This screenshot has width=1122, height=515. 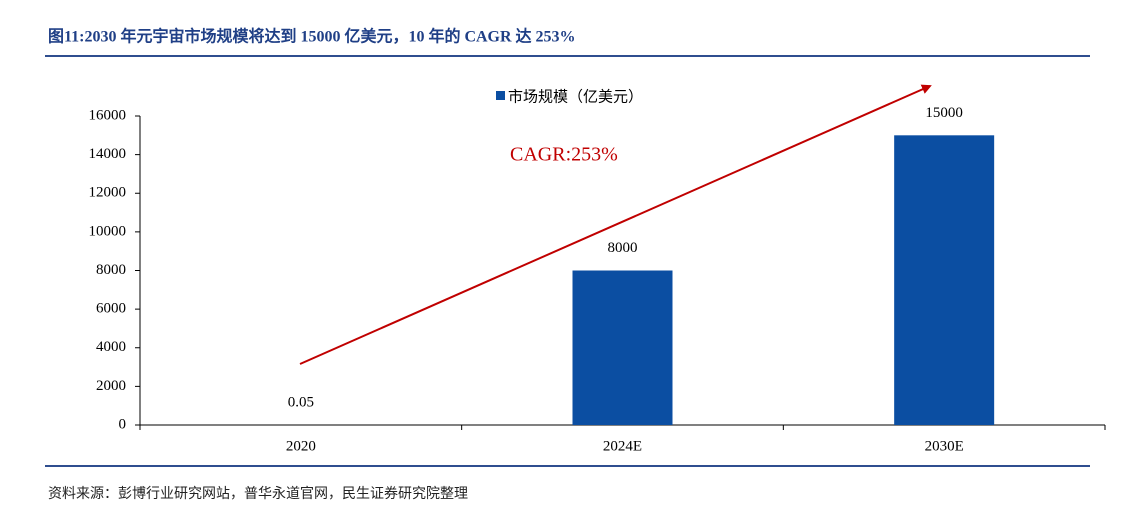 What do you see at coordinates (564, 155) in the screenshot?
I see `annotation: CAGR:253%` at bounding box center [564, 155].